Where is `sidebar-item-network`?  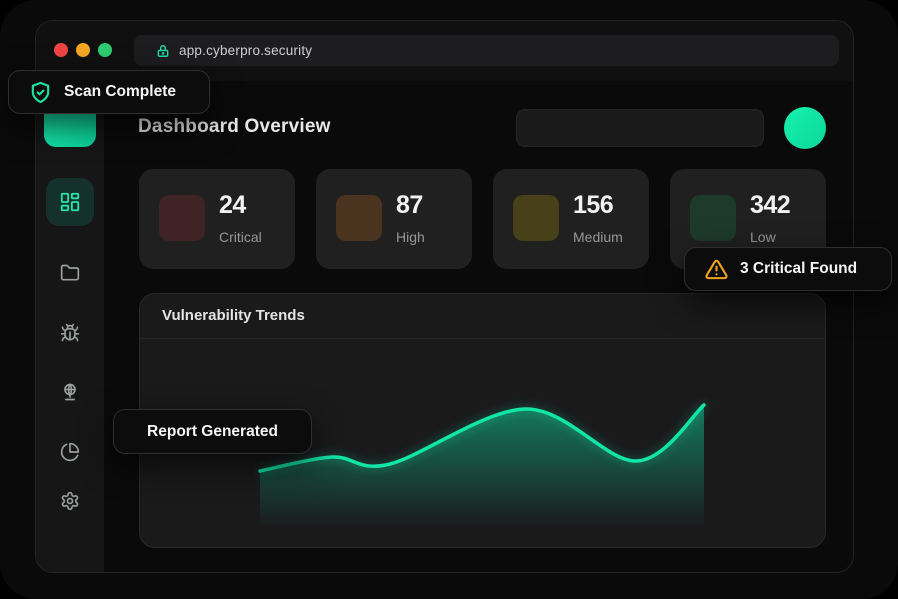 sidebar-item-network is located at coordinates (70, 392).